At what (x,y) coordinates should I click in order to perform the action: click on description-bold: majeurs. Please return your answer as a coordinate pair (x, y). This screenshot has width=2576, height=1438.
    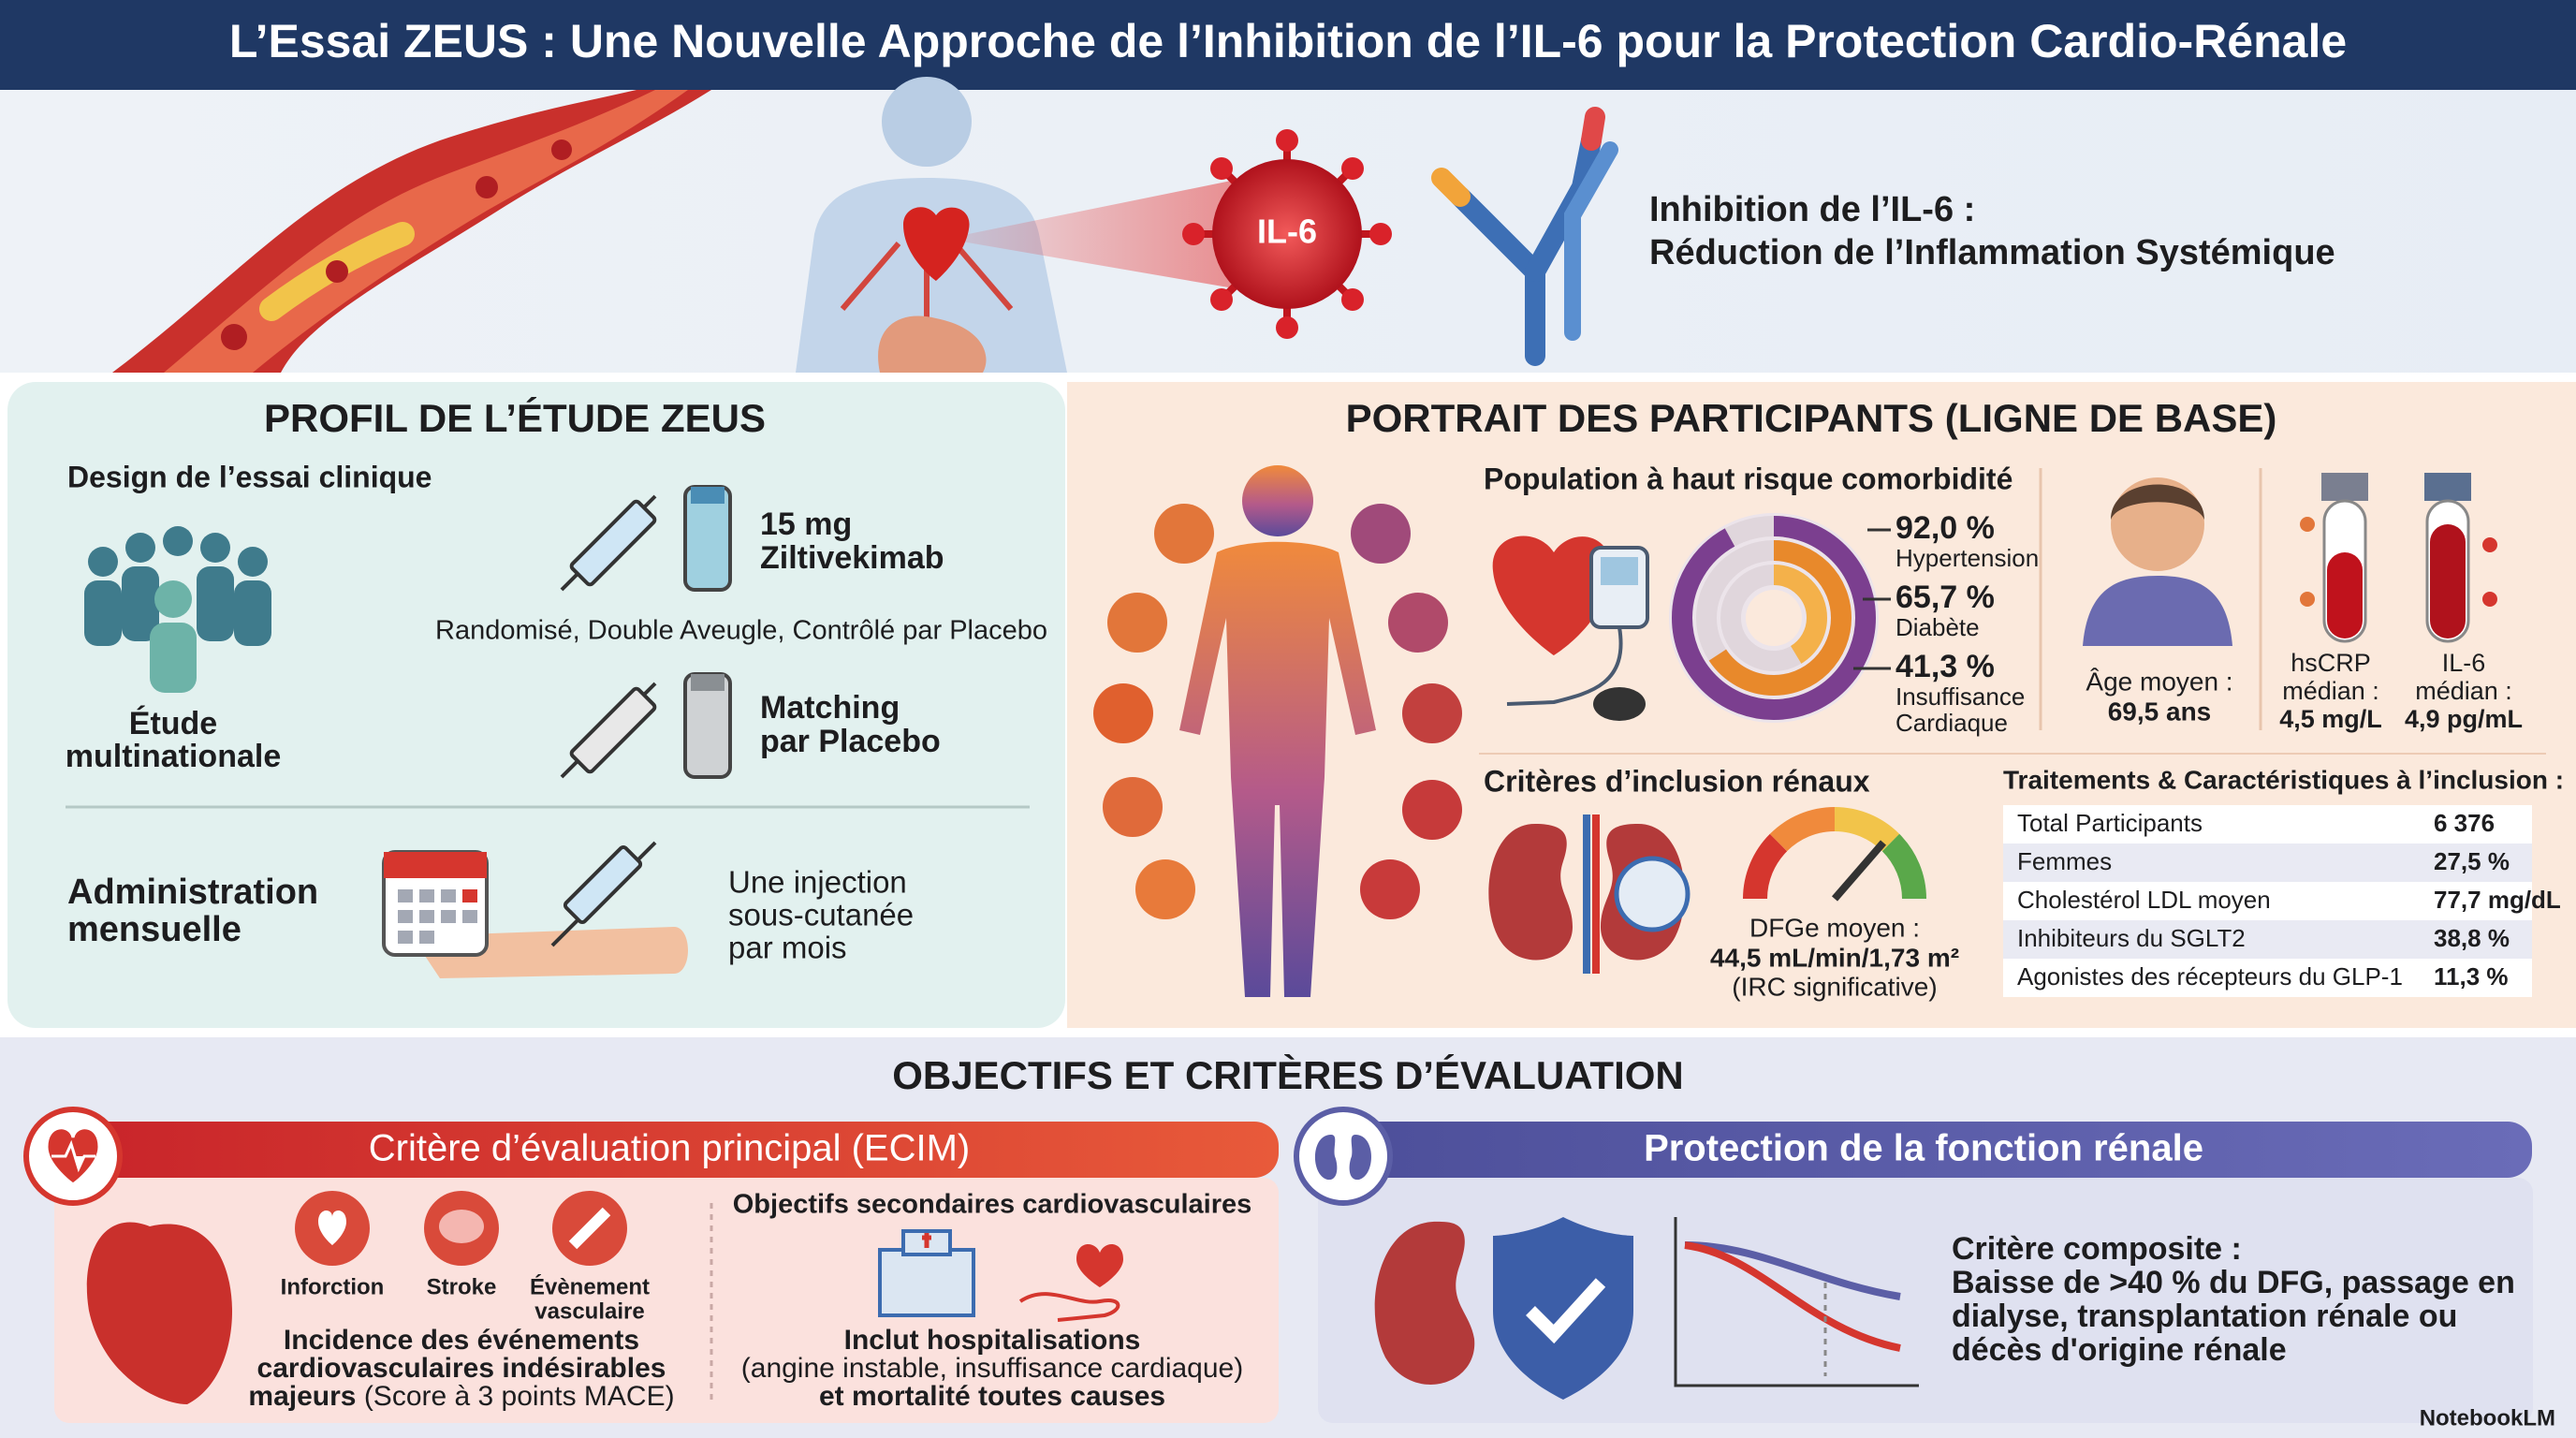
    Looking at the image, I should click on (302, 1396).